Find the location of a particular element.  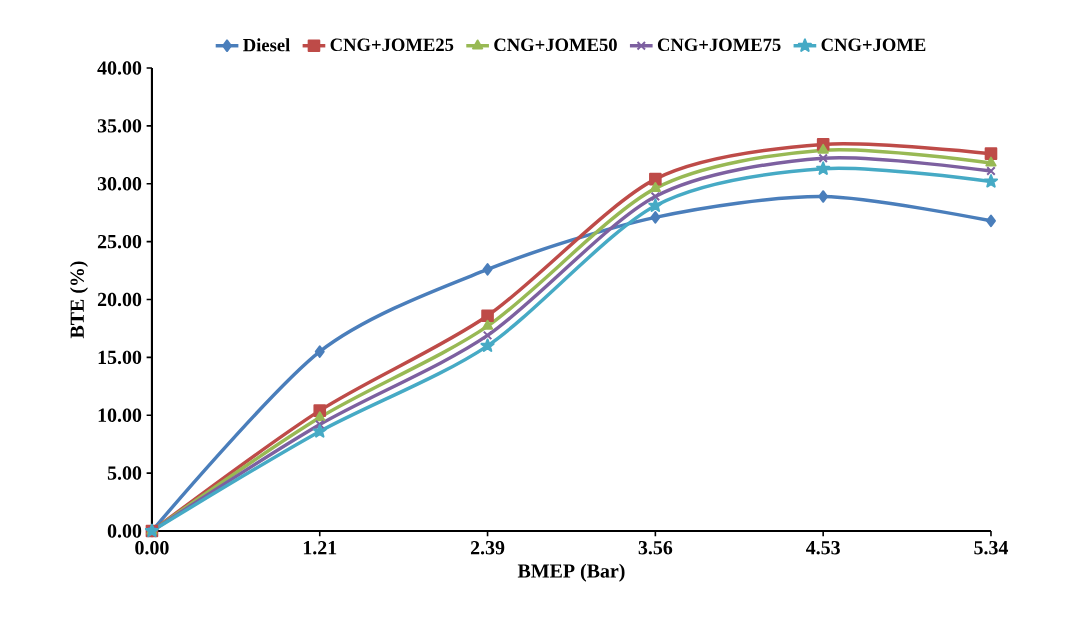

legend-label: CNG+JOME75 is located at coordinates (719, 45).